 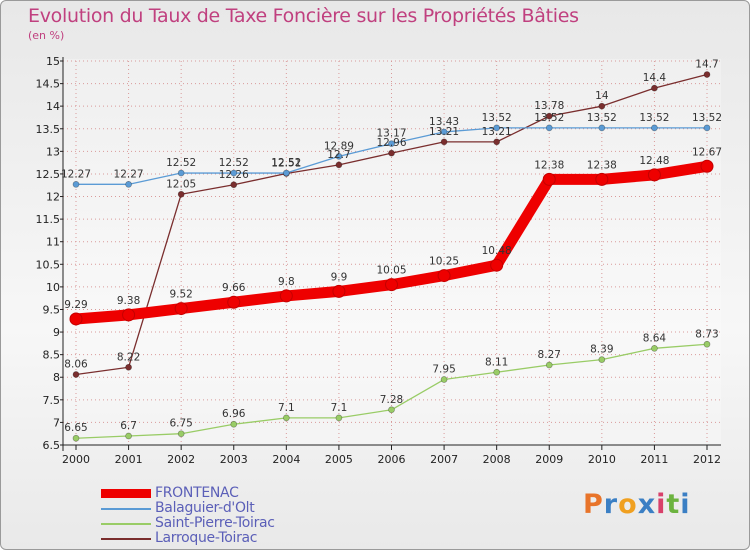 I want to click on data-label: 12.27, so click(x=76, y=174).